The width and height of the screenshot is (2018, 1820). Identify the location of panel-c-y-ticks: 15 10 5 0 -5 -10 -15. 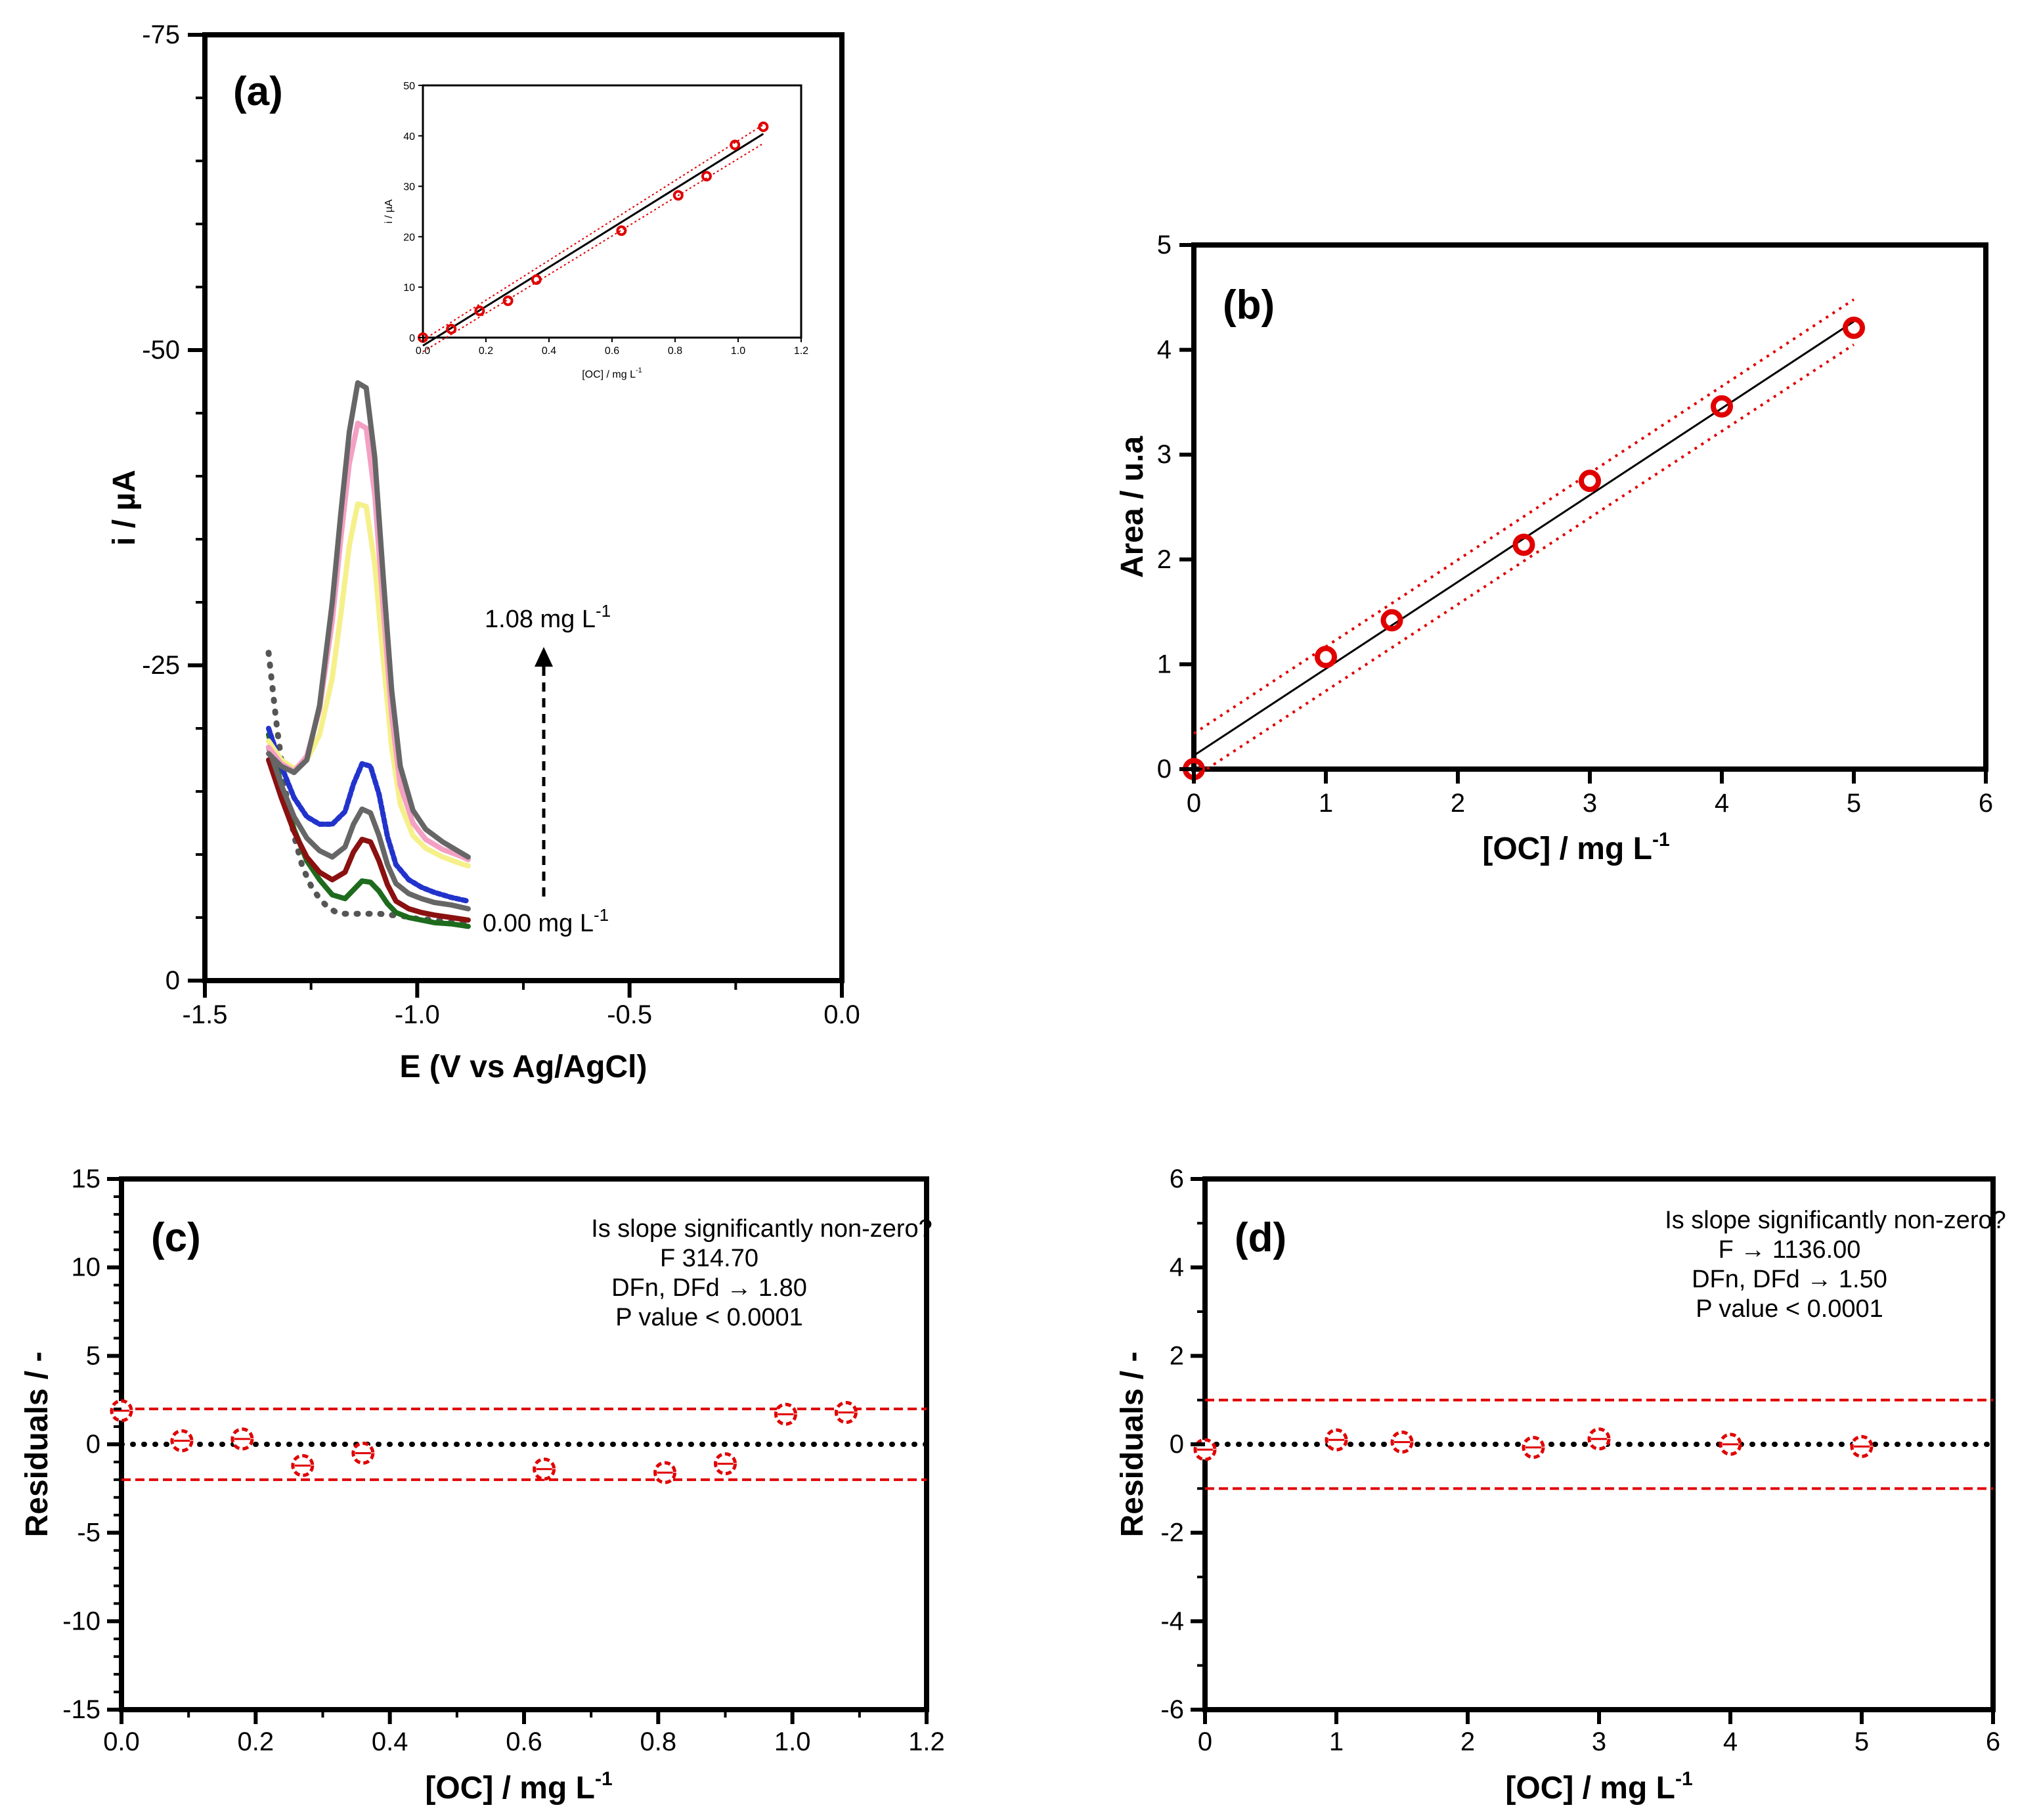
(91, 1444).